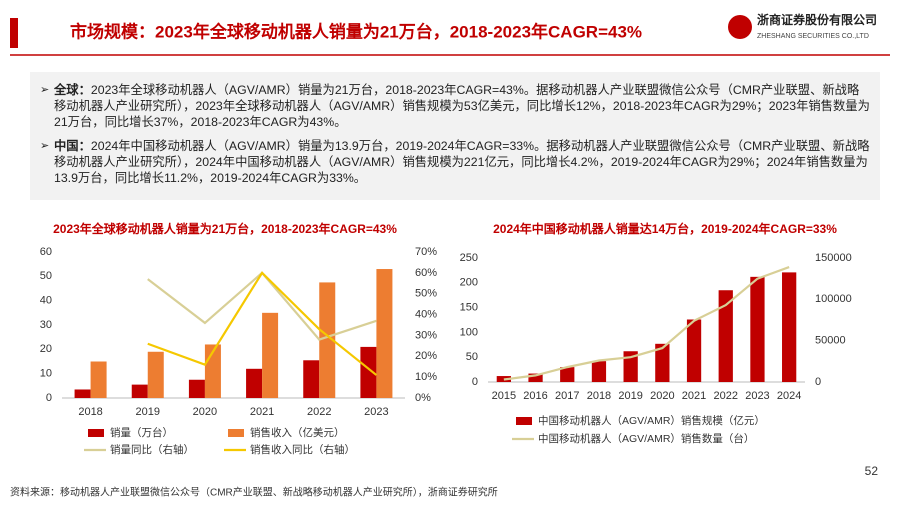  What do you see at coordinates (665, 228) in the screenshot?
I see `chart-title: 2024年中国移动机器人销量达14万台，2019-2024年CAGR=33%` at bounding box center [665, 228].